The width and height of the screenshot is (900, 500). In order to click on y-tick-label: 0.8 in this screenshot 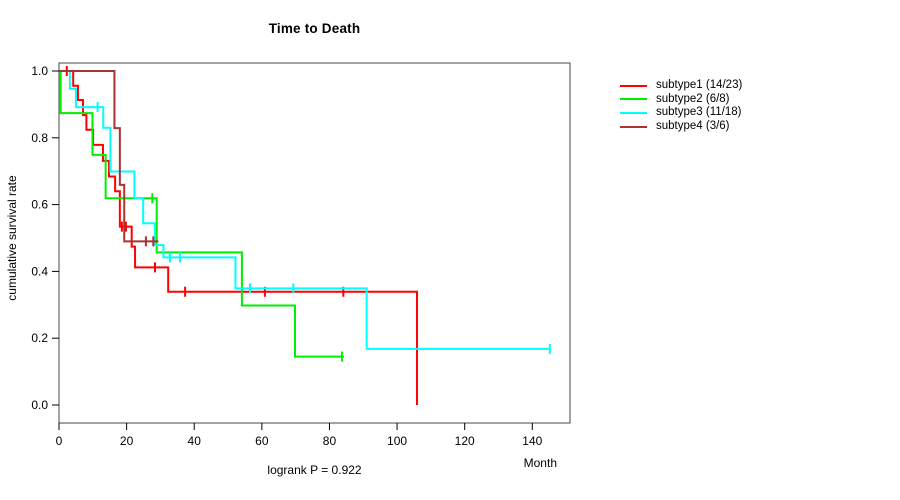, I will do `click(39, 138)`.